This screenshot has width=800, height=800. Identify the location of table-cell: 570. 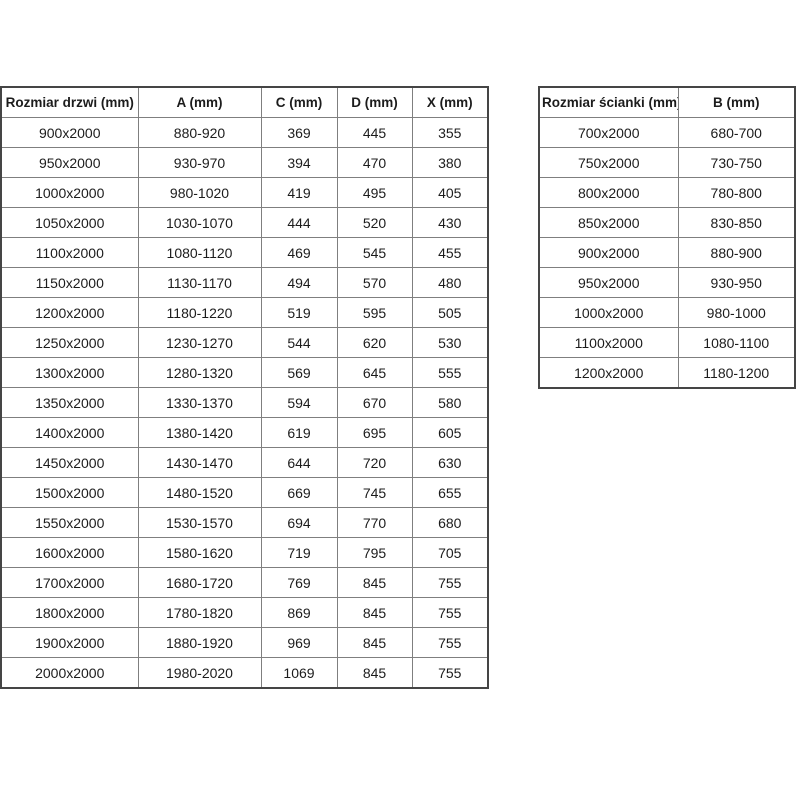
(374, 282).